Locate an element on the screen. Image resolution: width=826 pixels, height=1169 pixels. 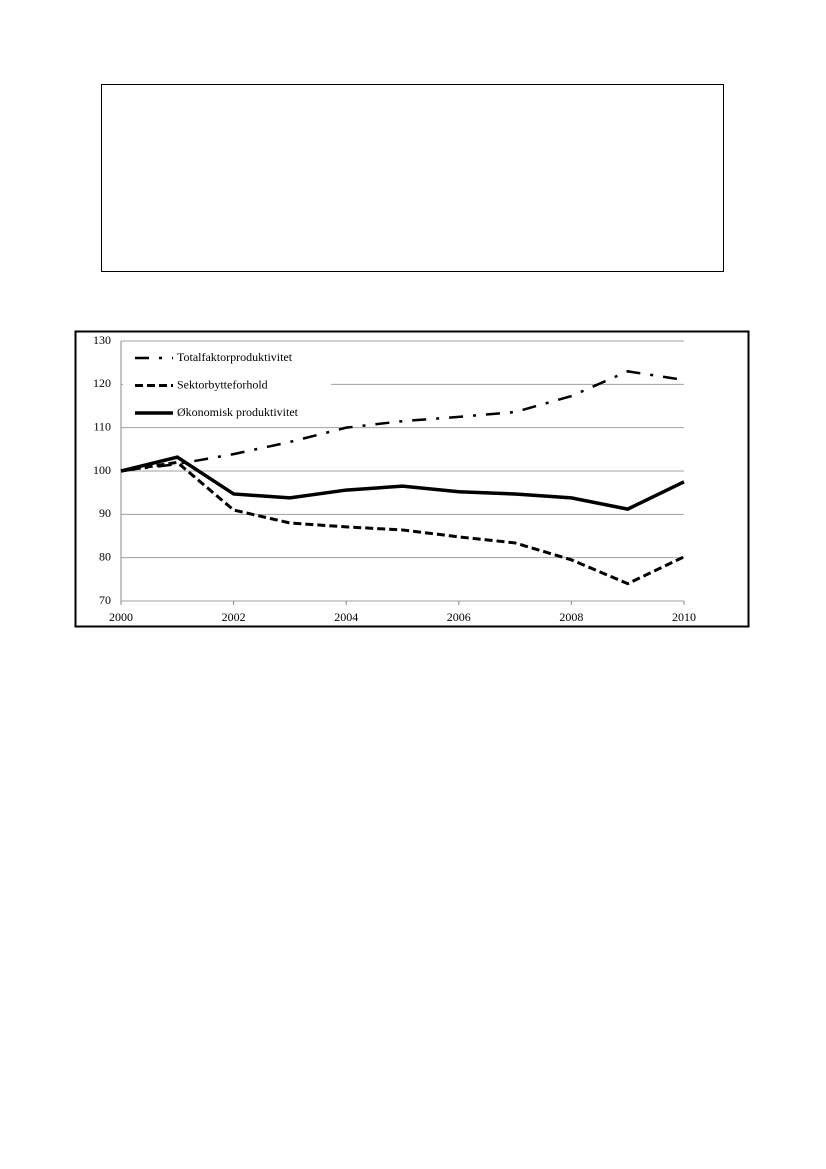
legend-label: Totalfaktorproduktivitet is located at coordinates (235, 357).